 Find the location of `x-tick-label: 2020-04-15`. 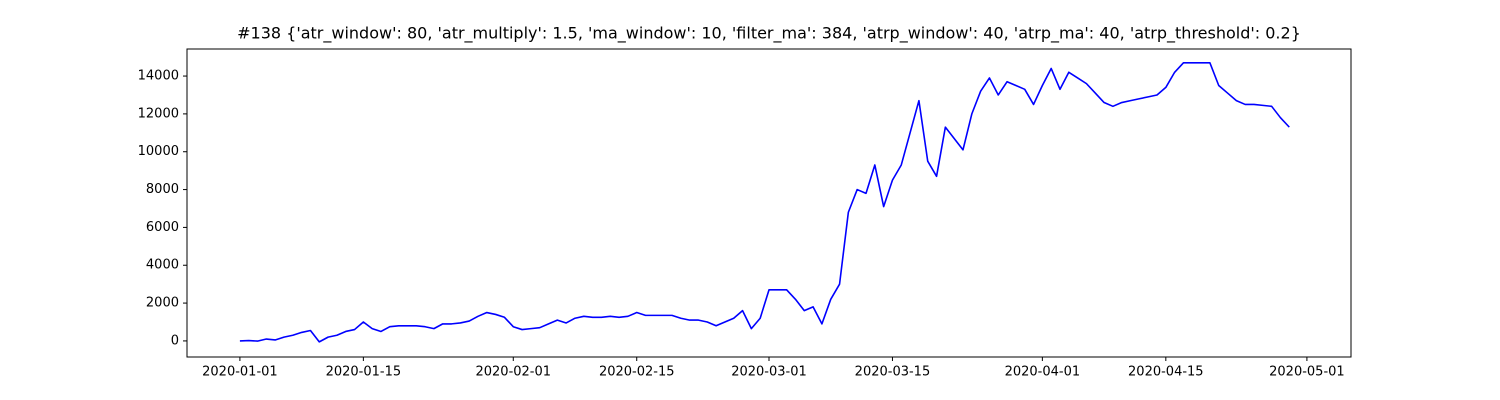

x-tick-label: 2020-04-15 is located at coordinates (1166, 372).